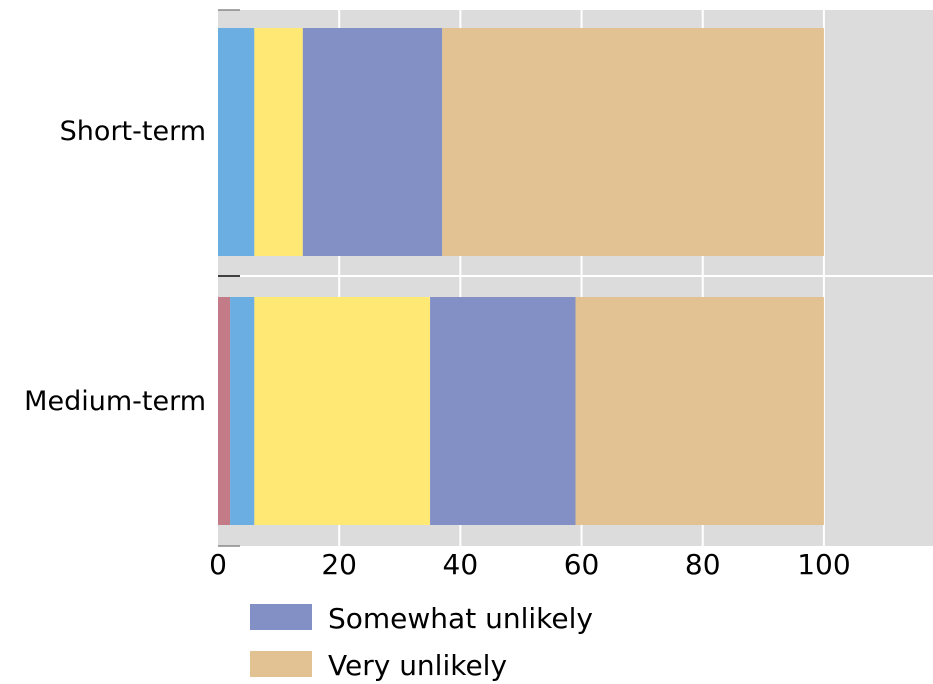  I want to click on category-label-medium-term: Medium-term, so click(115, 401).